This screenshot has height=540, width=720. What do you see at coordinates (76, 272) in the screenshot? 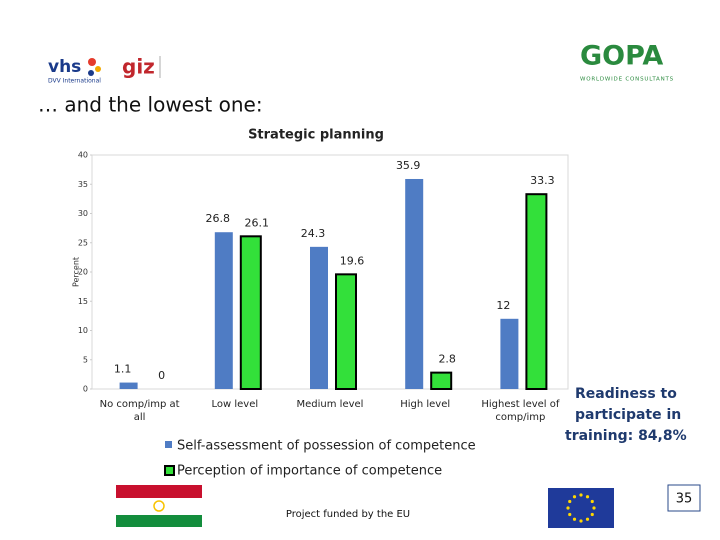
I see `y-axis-label: Percent` at bounding box center [76, 272].